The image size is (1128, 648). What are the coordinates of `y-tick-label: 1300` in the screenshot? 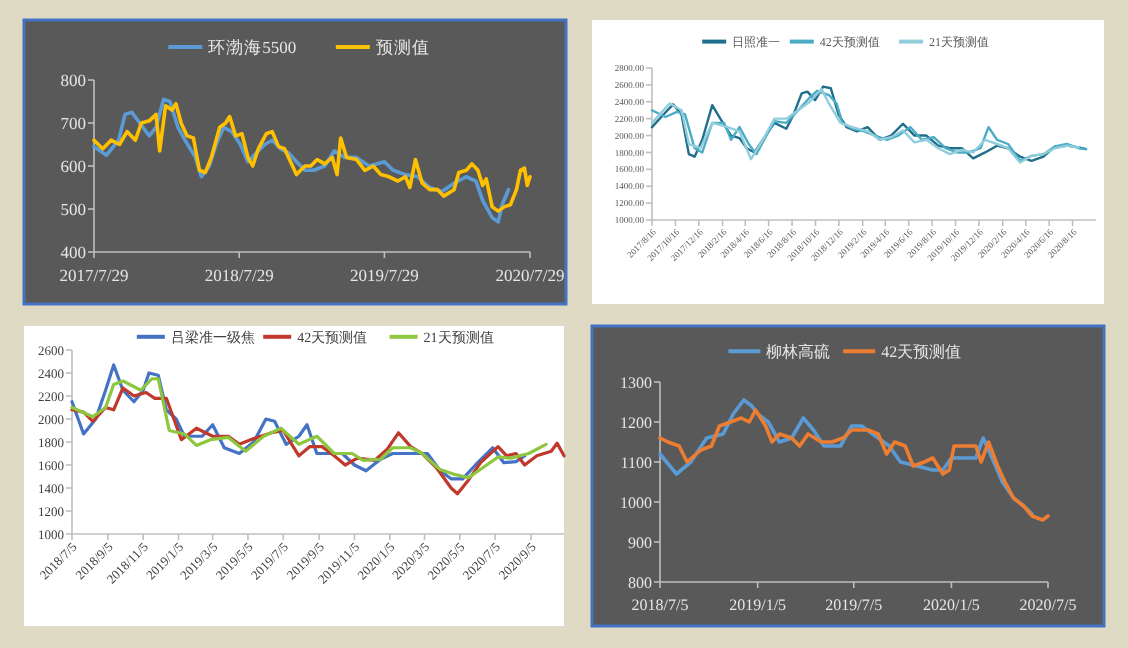 It's located at (636, 382).